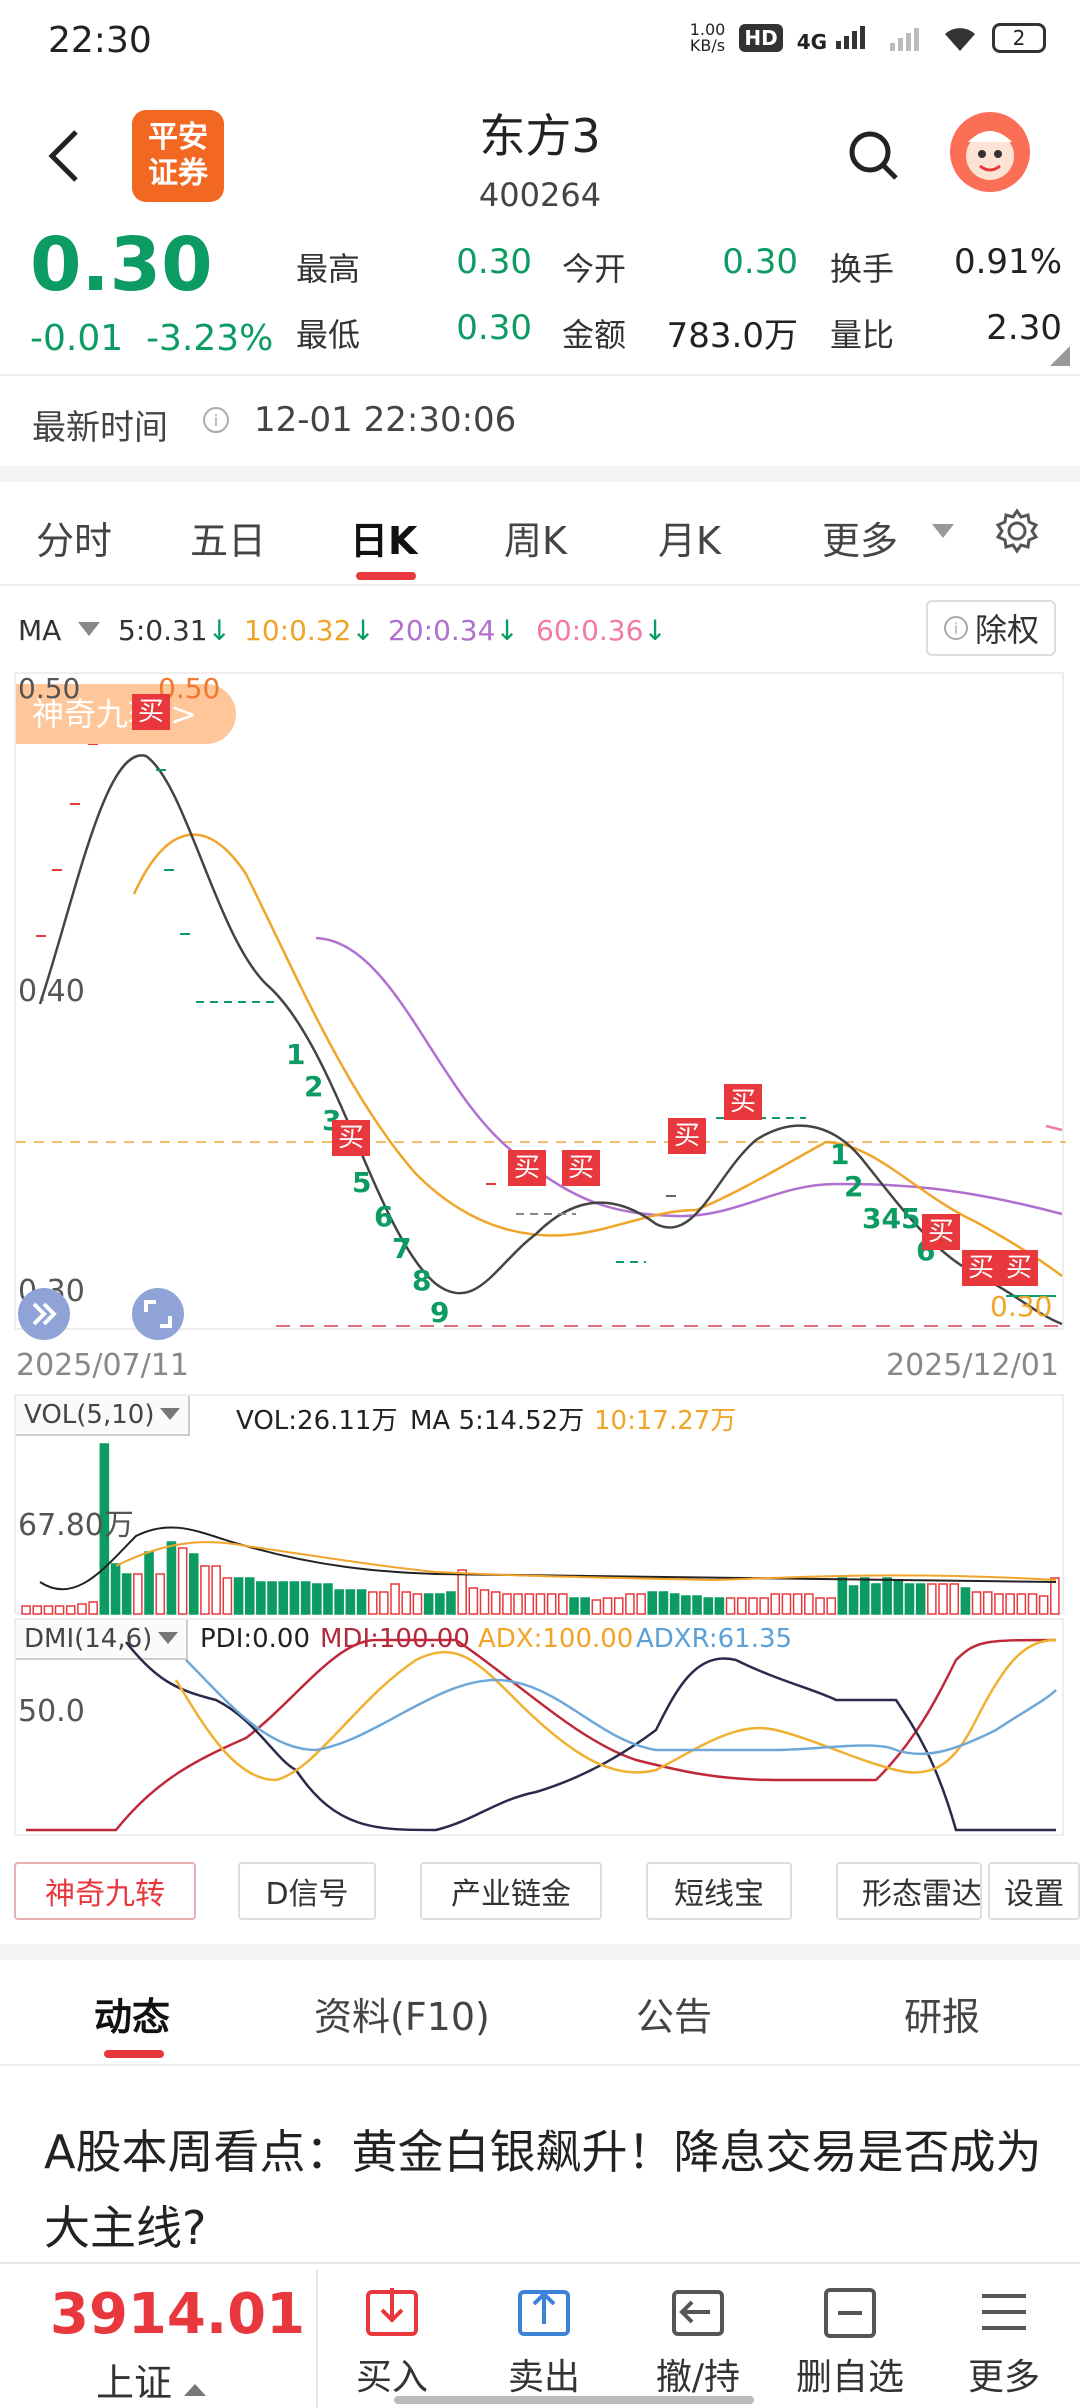 Image resolution: width=1080 pixels, height=2408 pixels. Describe the element at coordinates (151, 2379) in the screenshot. I see `index-name: 上证` at that location.